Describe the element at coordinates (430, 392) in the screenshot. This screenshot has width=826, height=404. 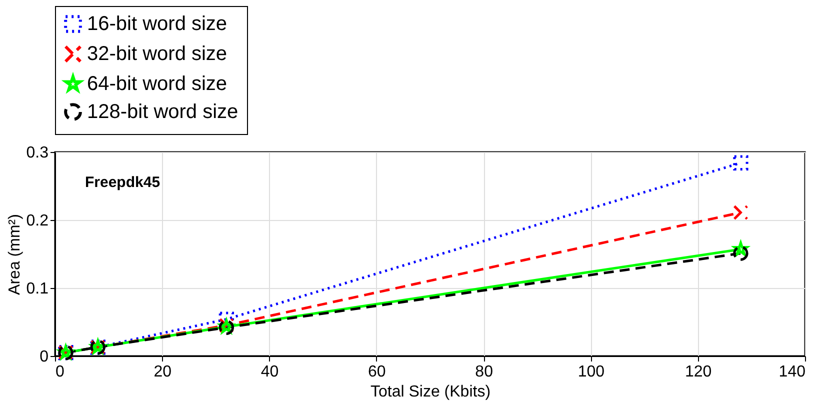
I see `x-axis-title: Total Size (Kbits)` at that location.